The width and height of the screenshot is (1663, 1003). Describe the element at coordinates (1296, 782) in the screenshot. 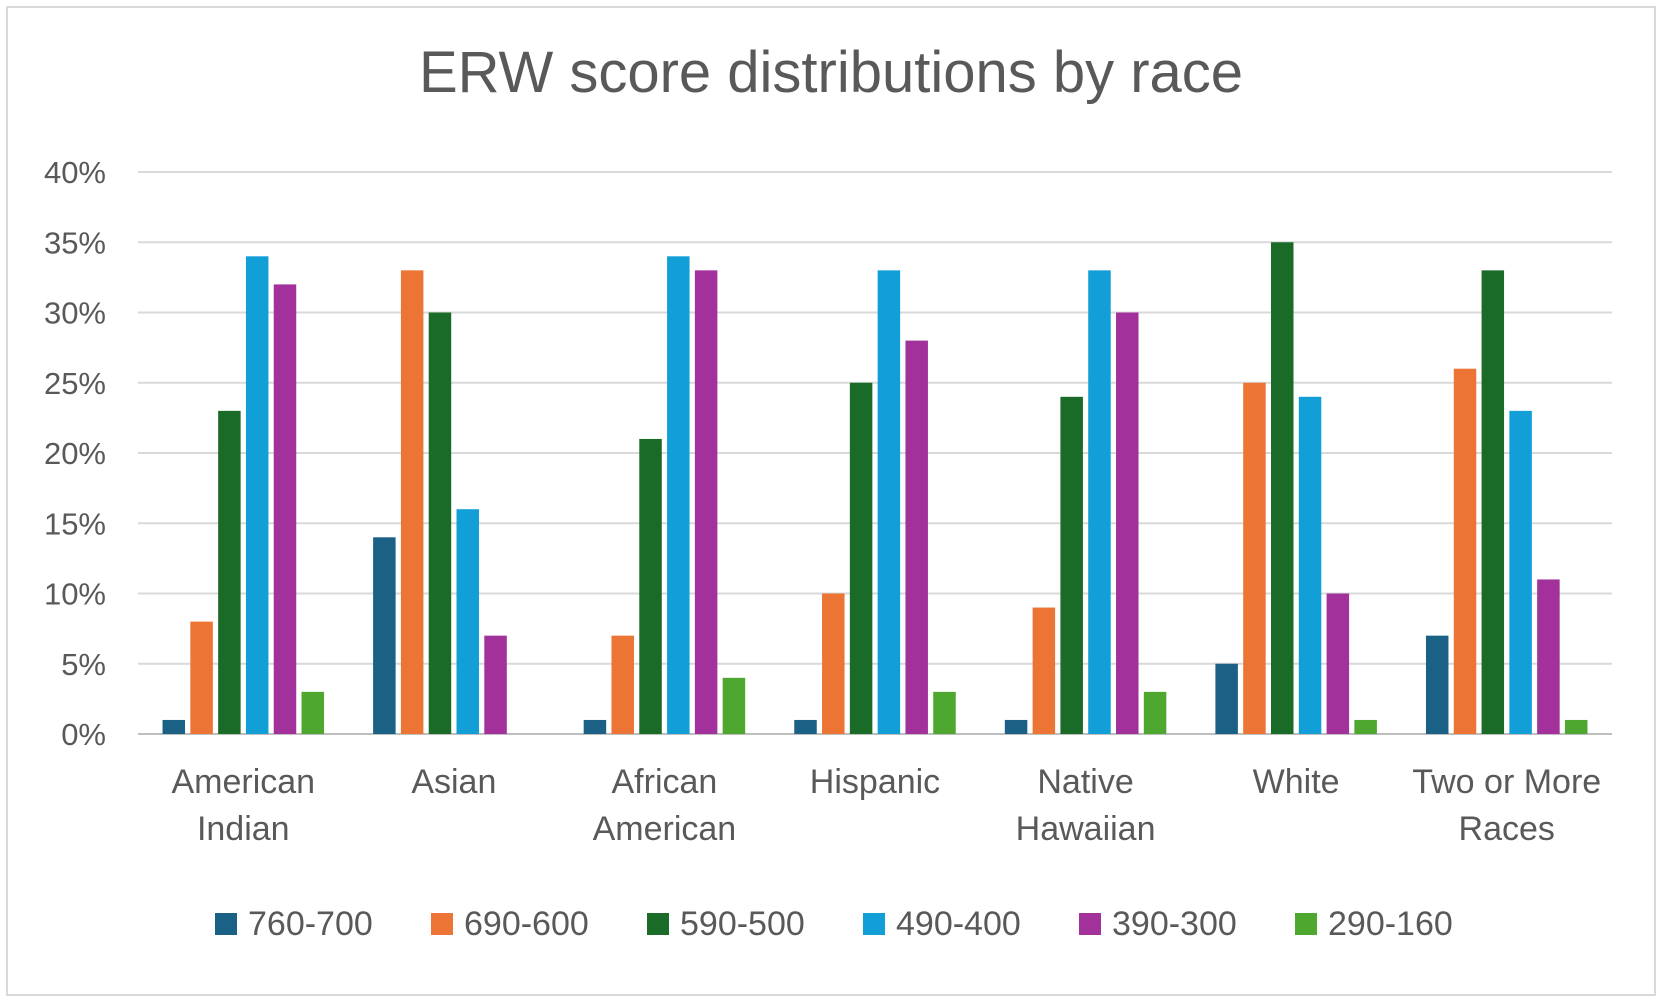

I see `category-label: White` at that location.